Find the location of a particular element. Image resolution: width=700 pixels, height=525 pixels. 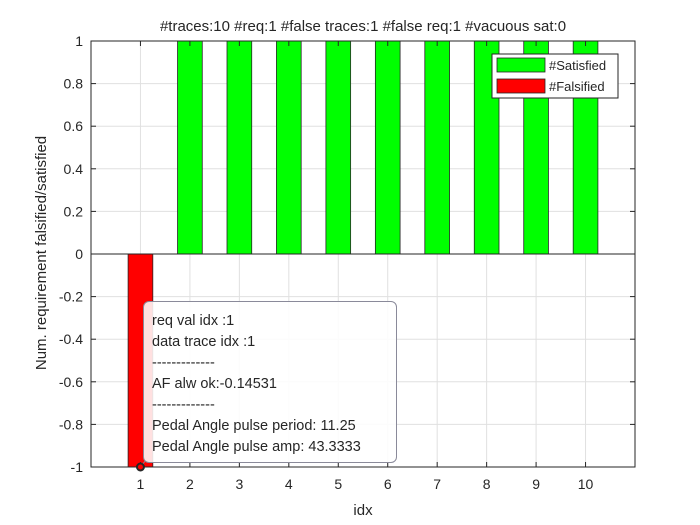

y-tick-label: 0.2 is located at coordinates (74, 211).